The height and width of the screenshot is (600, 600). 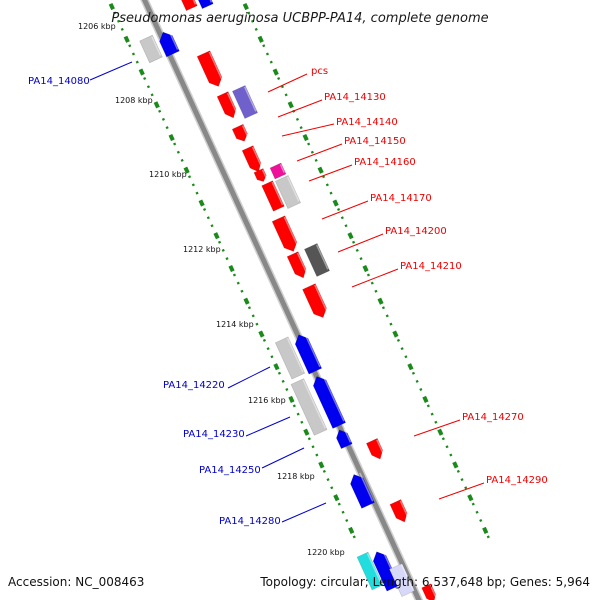 I want to click on gene-label-pa14-14280: PA14_14280, so click(x=250, y=521).